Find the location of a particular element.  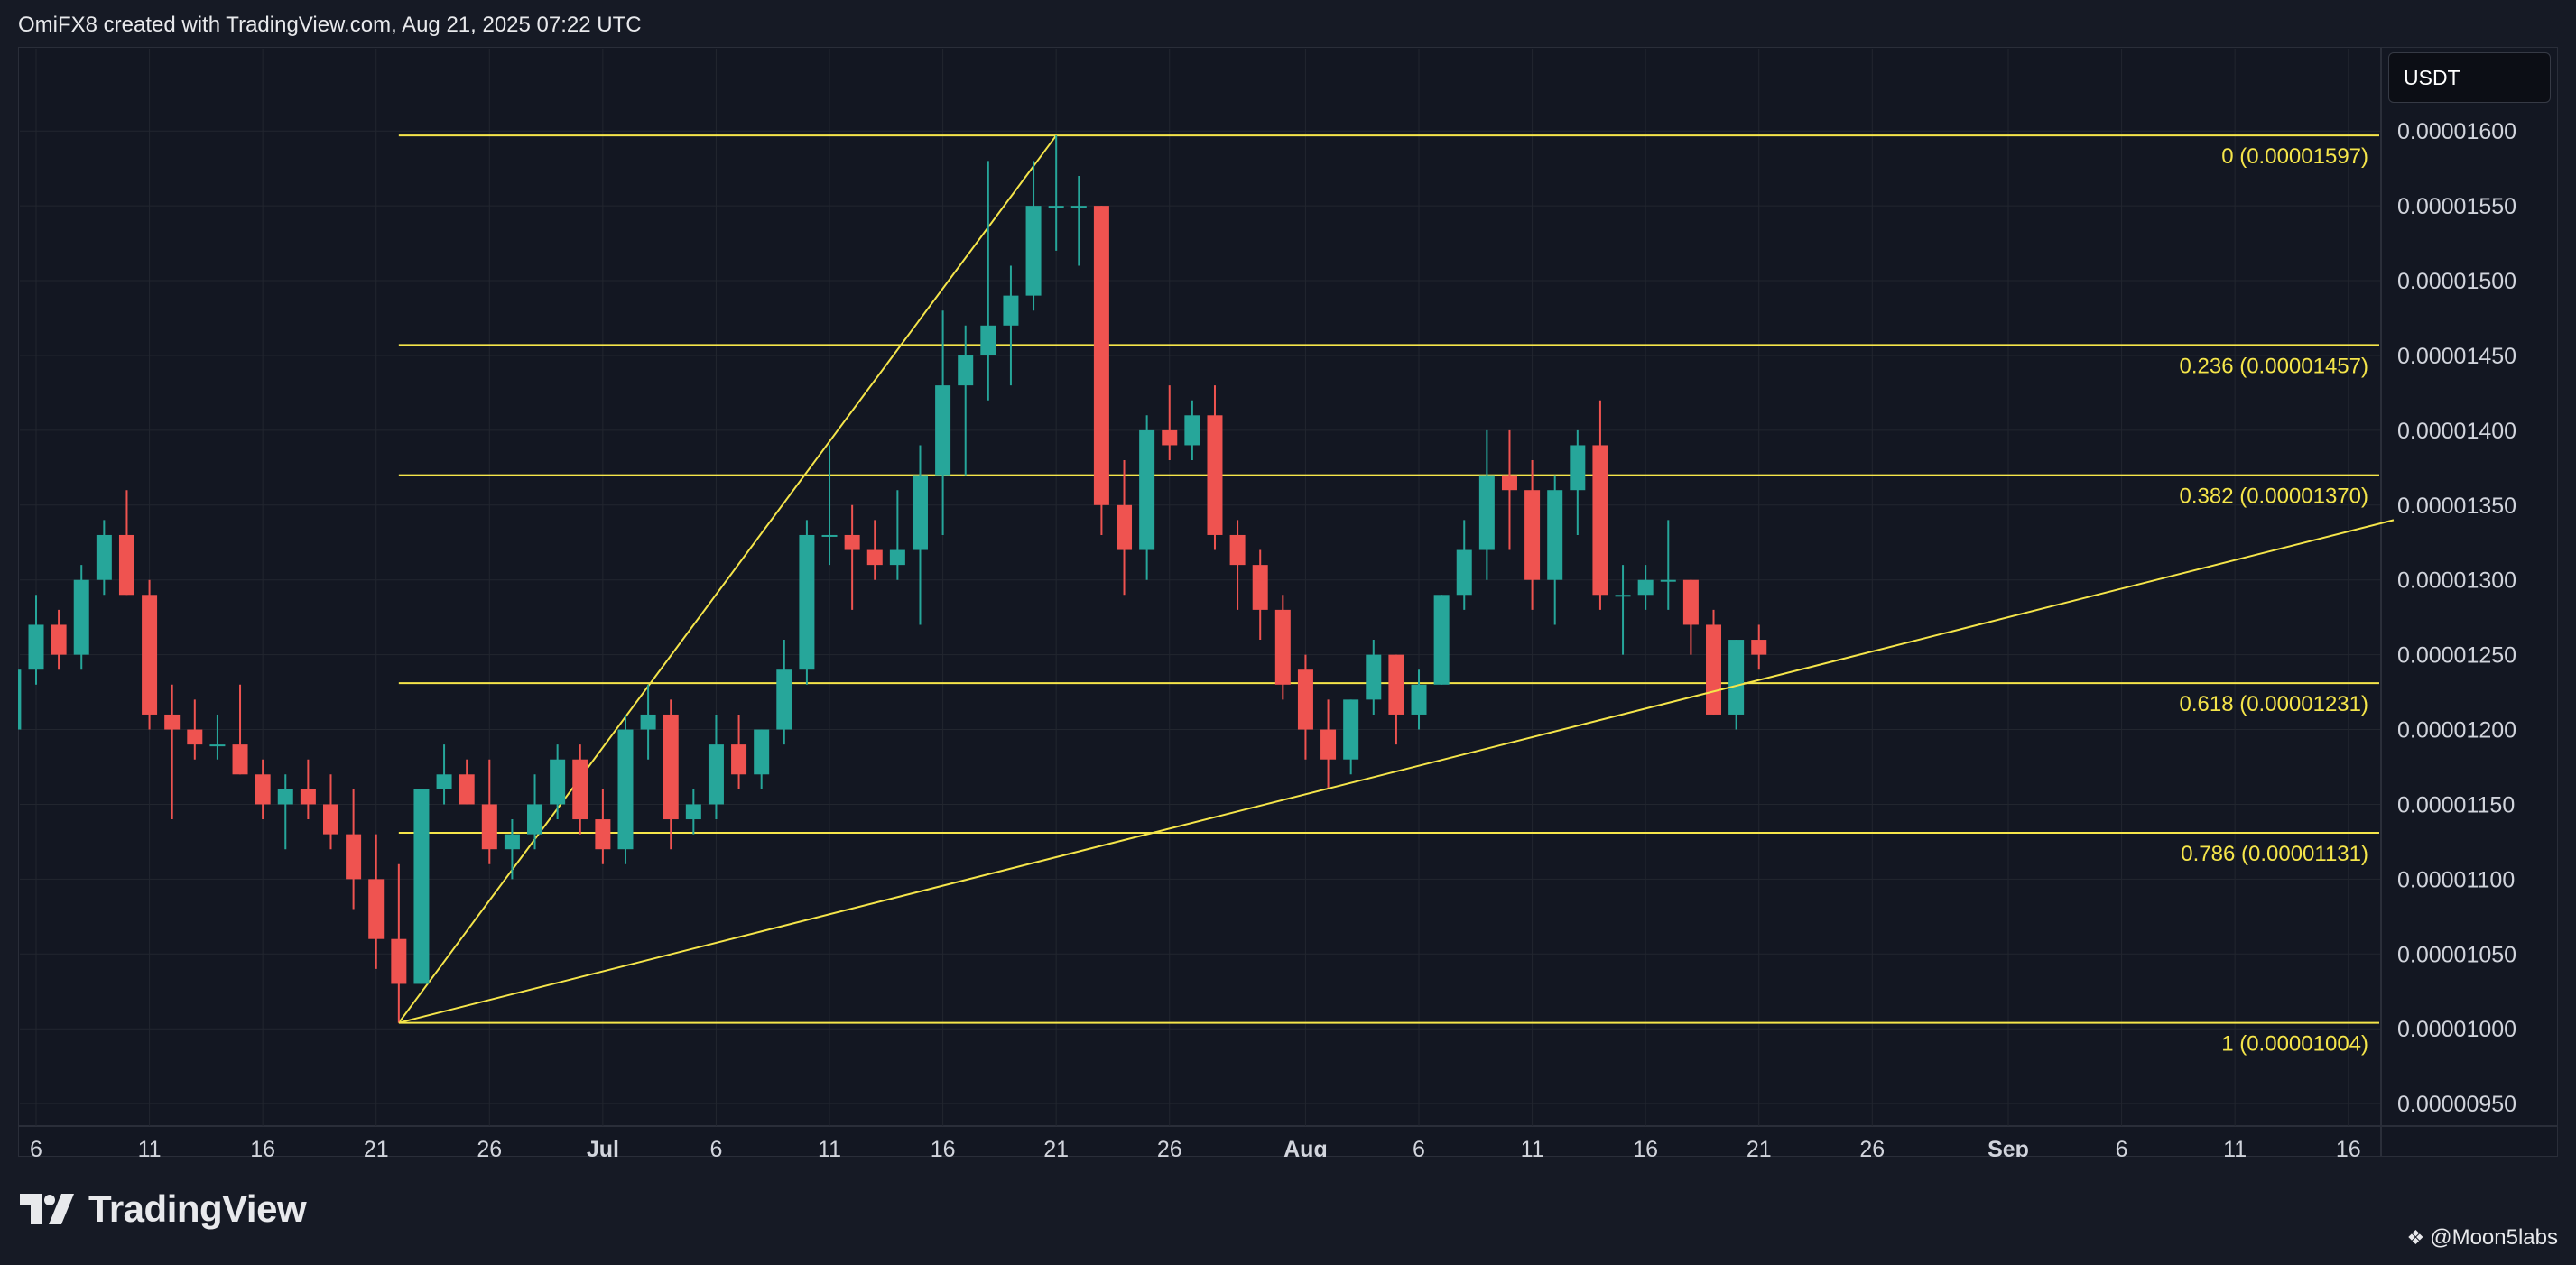

date-tick-label: Jul is located at coordinates (603, 1147).